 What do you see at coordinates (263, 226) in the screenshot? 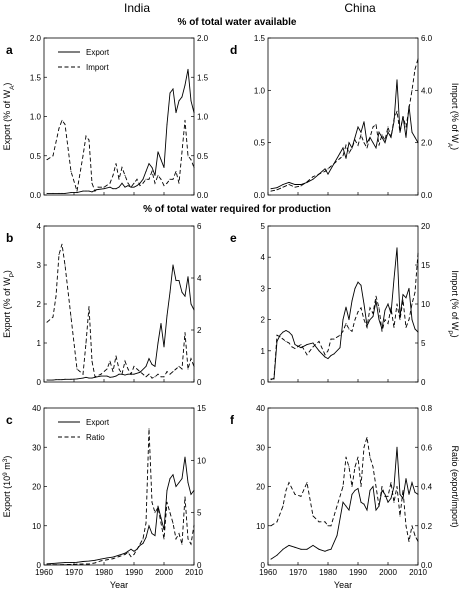
I see `y-tick-label-left: 5` at bounding box center [263, 226].